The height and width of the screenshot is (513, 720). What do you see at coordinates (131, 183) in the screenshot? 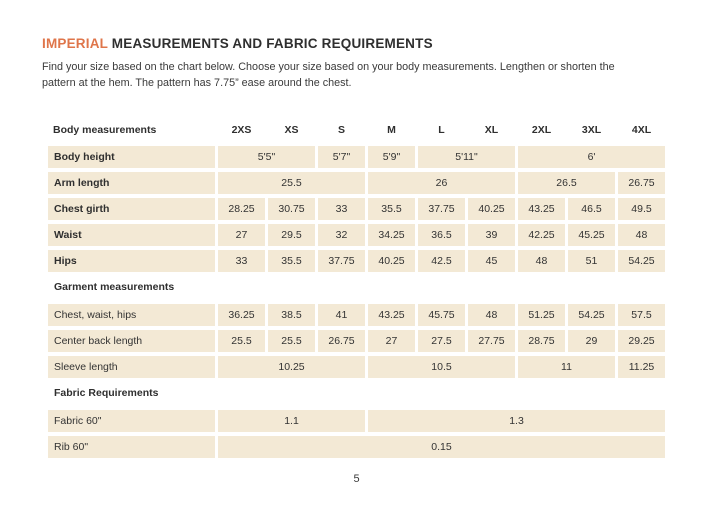
I see `row-label-arm-length: Arm length` at bounding box center [131, 183].